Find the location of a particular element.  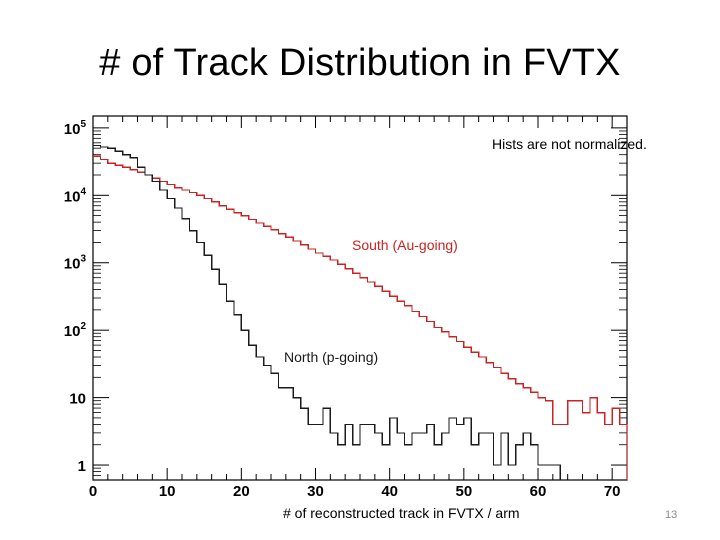

x-tick-label: 60 is located at coordinates (538, 491).